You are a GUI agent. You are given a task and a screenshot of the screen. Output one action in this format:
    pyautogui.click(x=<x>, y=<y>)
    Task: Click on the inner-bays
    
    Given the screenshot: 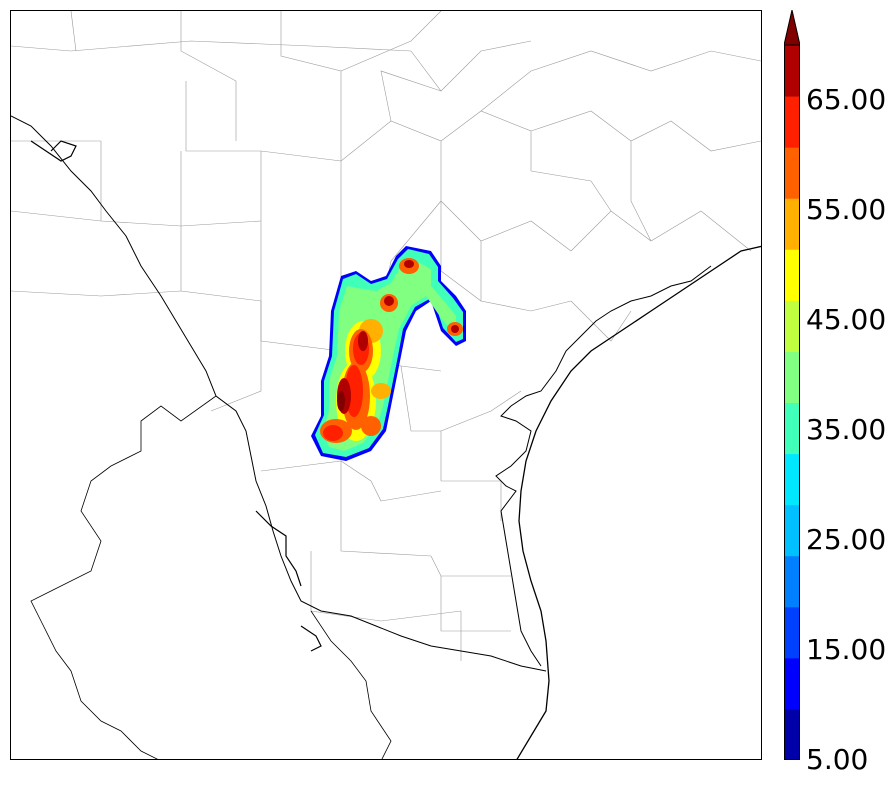 What is the action you would take?
    pyautogui.click(x=603, y=466)
    